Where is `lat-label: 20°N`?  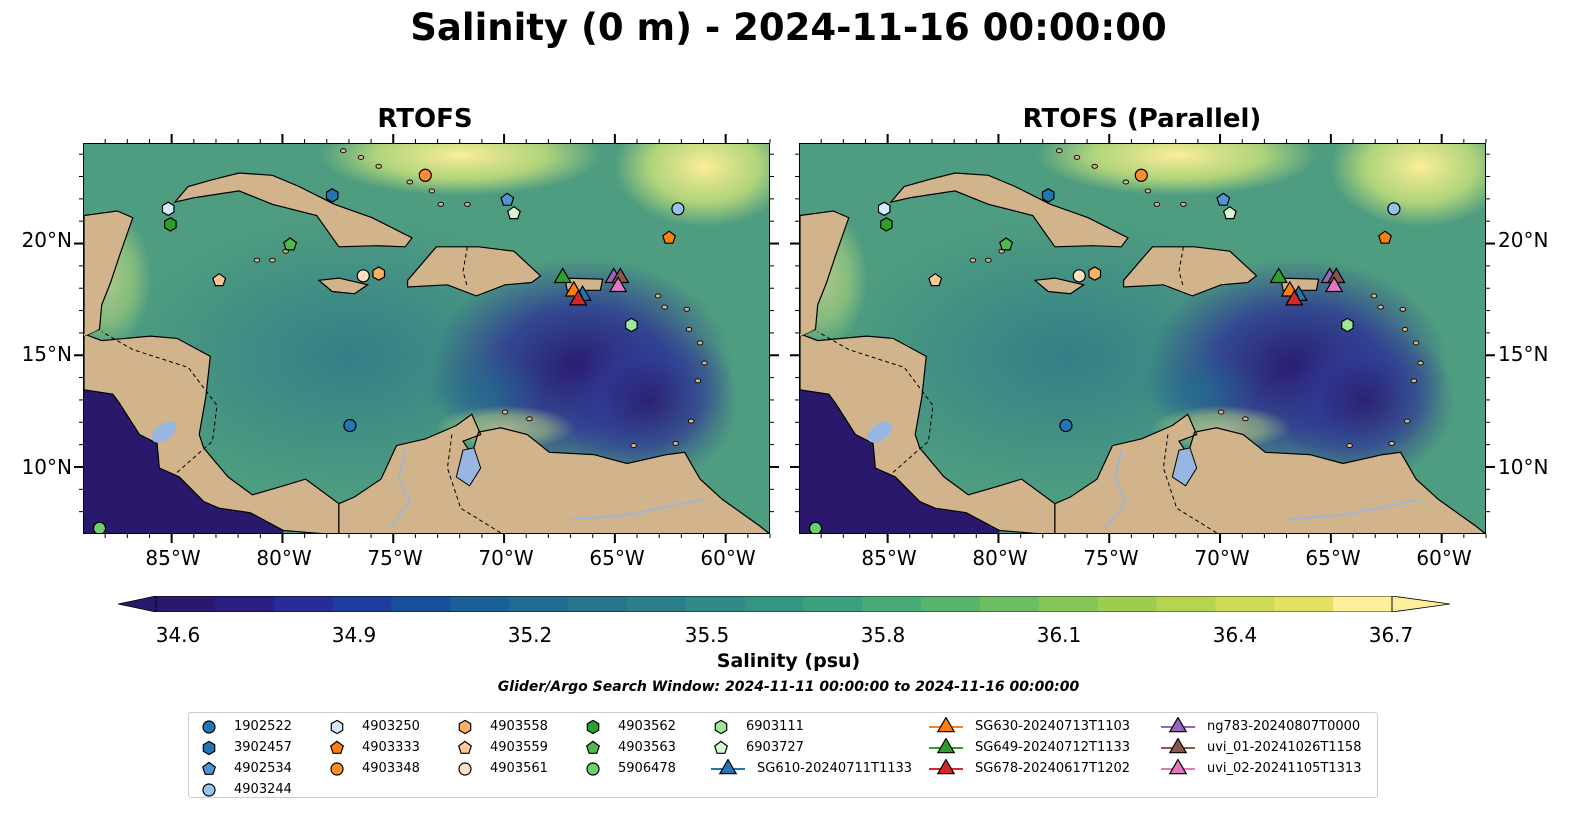 lat-label: 20°N is located at coordinates (46, 240).